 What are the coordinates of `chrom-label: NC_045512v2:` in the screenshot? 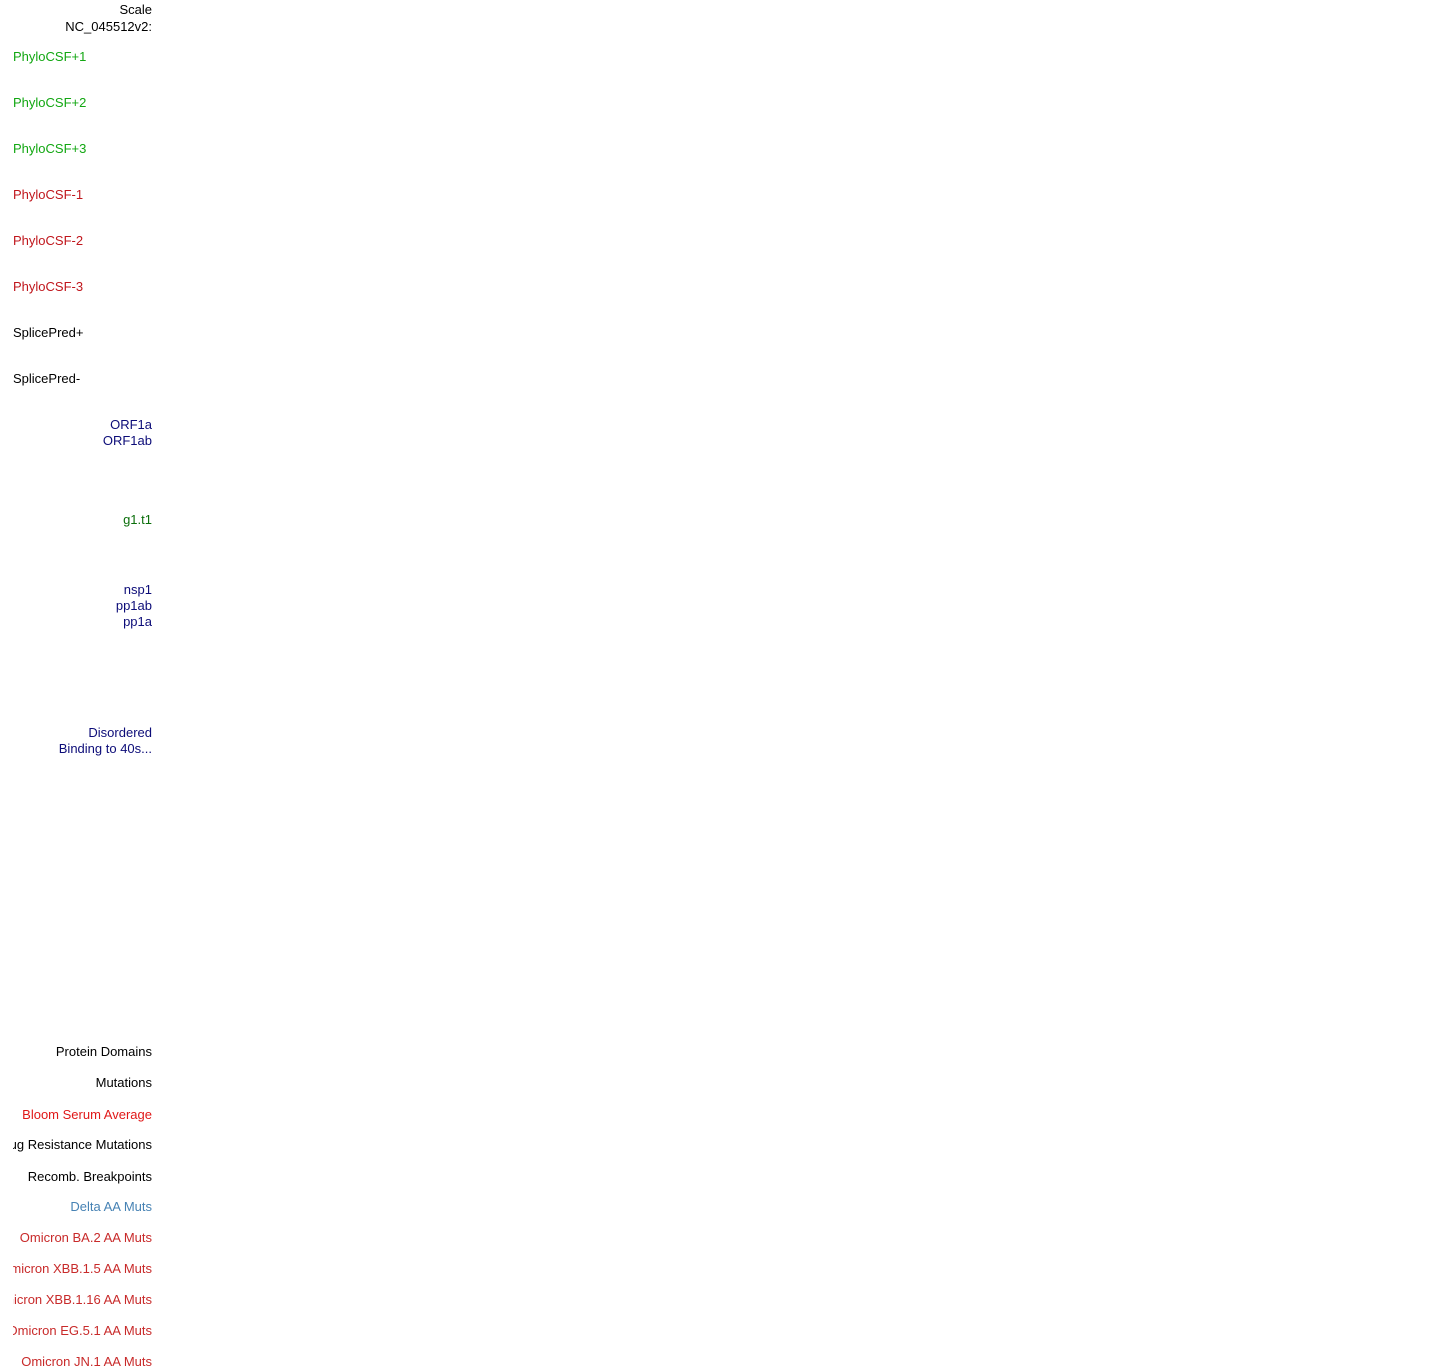 It's located at (108, 26).